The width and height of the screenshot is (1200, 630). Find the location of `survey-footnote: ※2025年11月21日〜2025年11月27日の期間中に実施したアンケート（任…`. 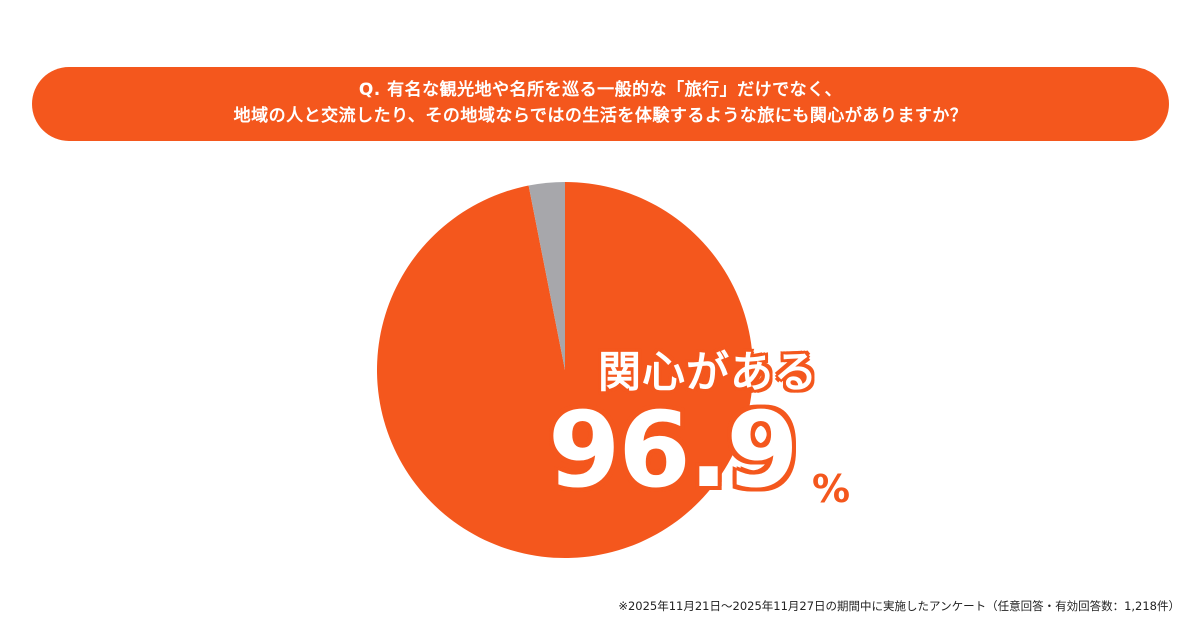

survey-footnote: ※2025年11月21日〜2025年11月27日の期間中に実施したアンケート（任… is located at coordinates (899, 606).